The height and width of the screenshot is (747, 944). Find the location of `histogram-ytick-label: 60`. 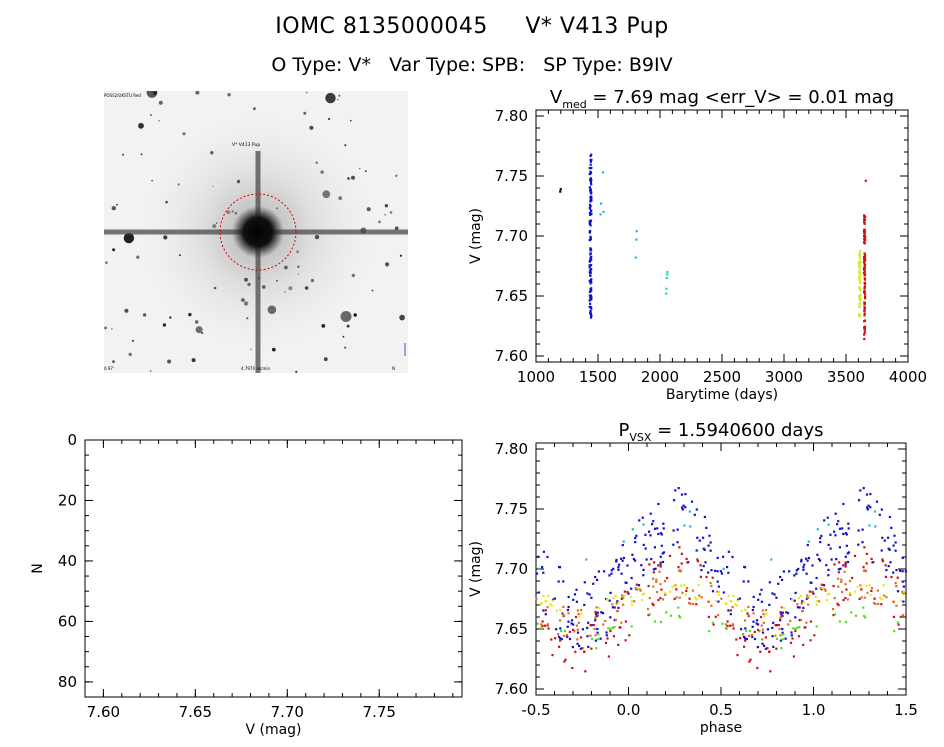

histogram-ytick-label: 60 is located at coordinates (67, 621).